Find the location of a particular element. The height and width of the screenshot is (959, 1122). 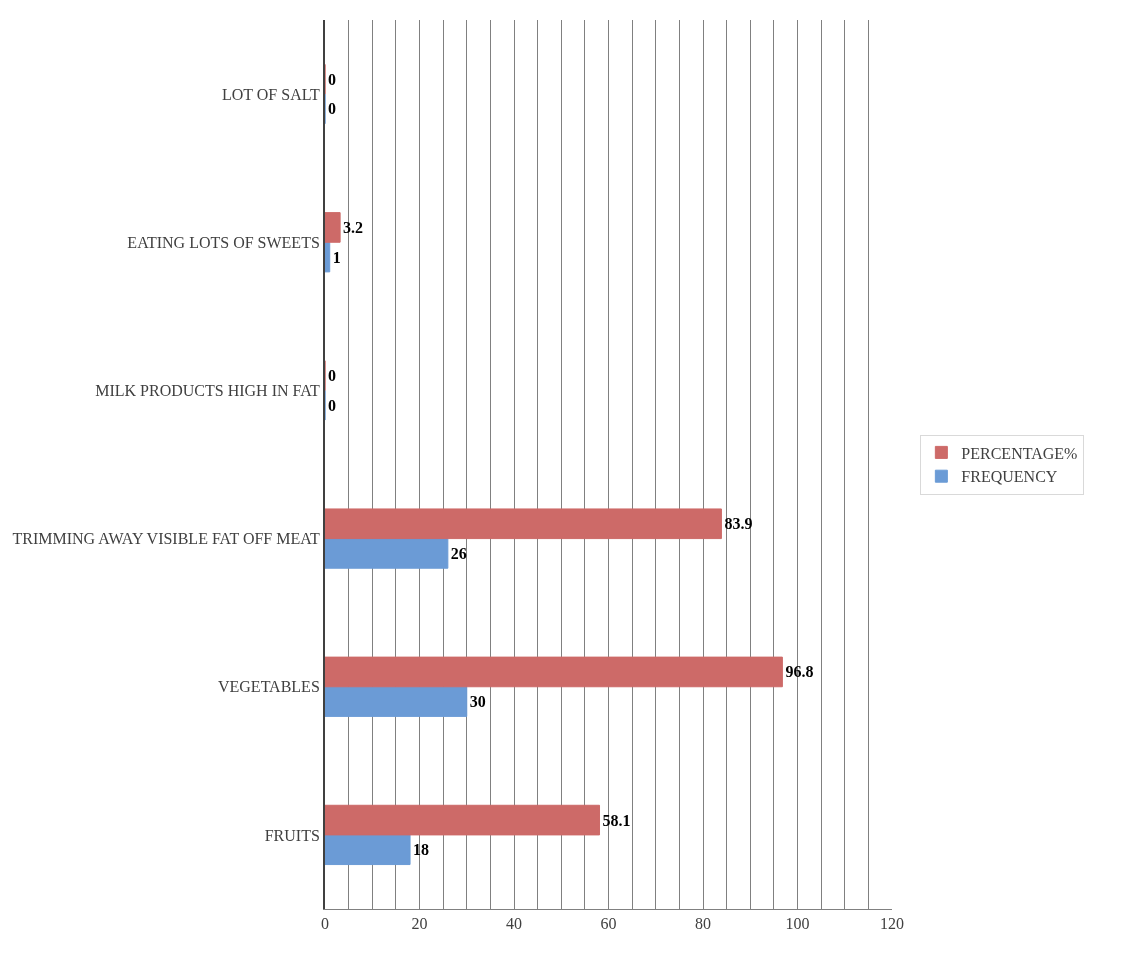

data-label: 1 is located at coordinates (336, 257).